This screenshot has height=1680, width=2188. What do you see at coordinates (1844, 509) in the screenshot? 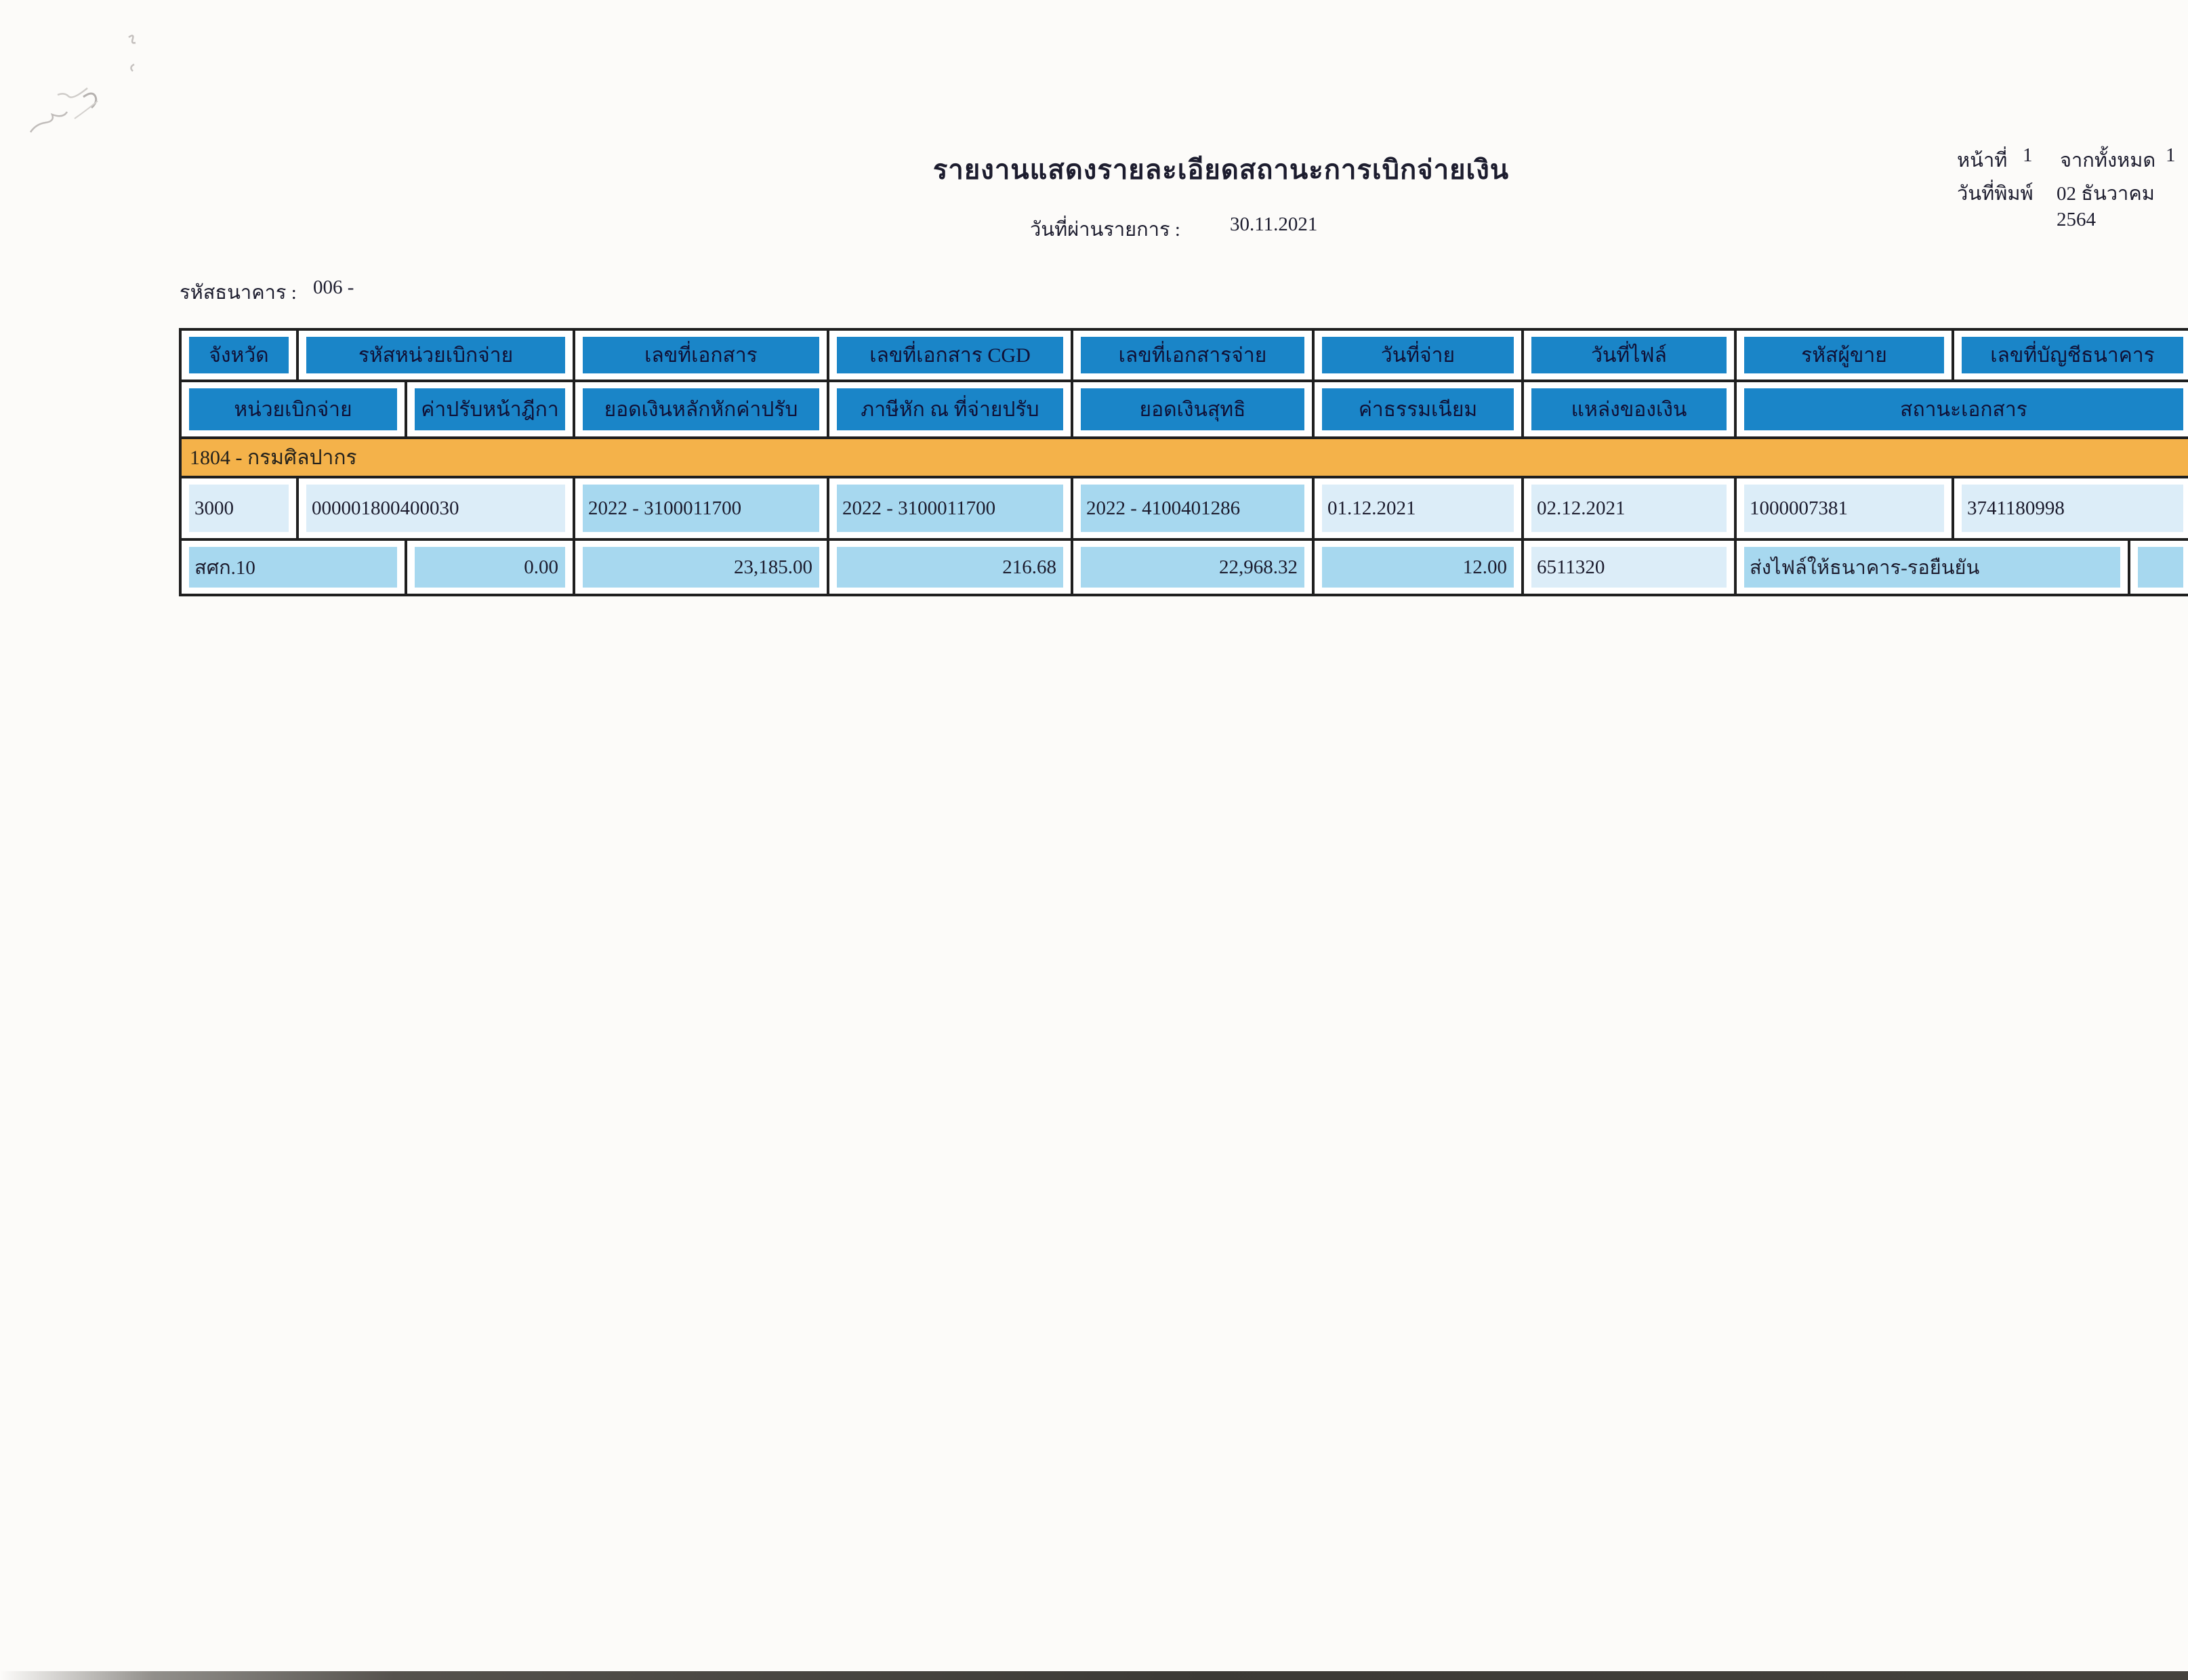
I see `cell-vendor-code: 1000007381` at bounding box center [1844, 509].